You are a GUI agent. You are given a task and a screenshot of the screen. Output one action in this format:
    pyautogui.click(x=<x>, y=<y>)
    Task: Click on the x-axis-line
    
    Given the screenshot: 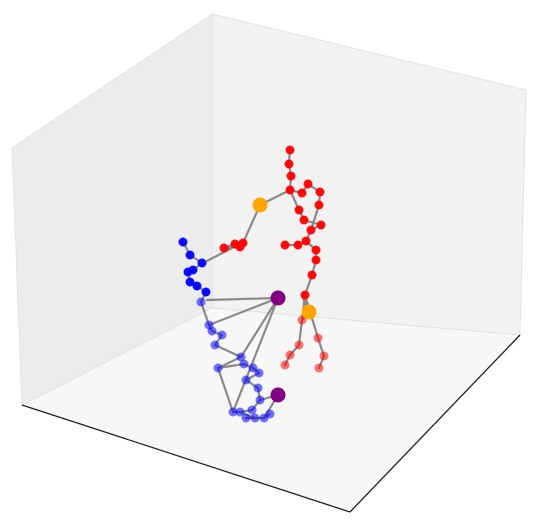 What is the action you would take?
    pyautogui.click(x=186, y=458)
    